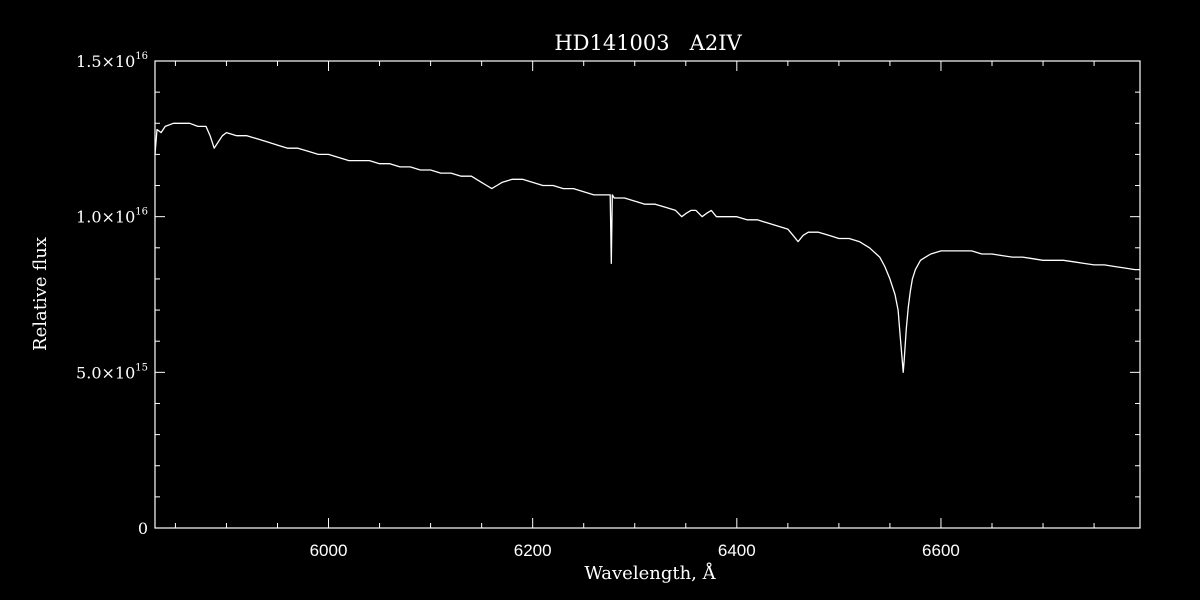 This screenshot has width=1200, height=600. Describe the element at coordinates (40, 294) in the screenshot. I see `y-axis-label: Relative flux` at that location.